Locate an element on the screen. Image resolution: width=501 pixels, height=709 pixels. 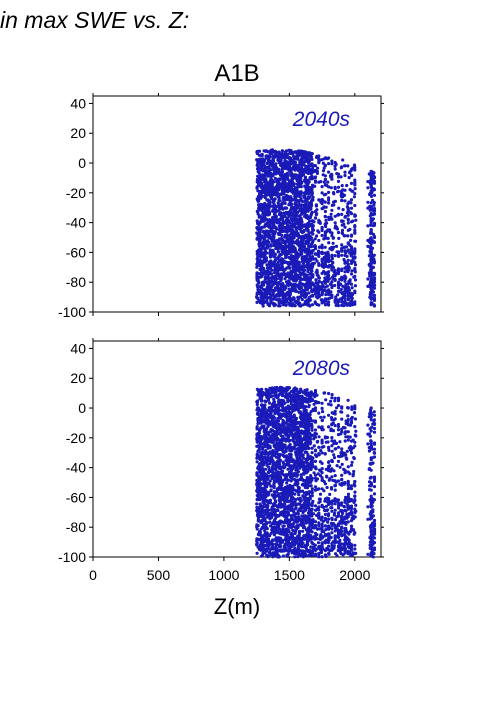
y-tick-label: -80 is located at coordinates (76, 282).